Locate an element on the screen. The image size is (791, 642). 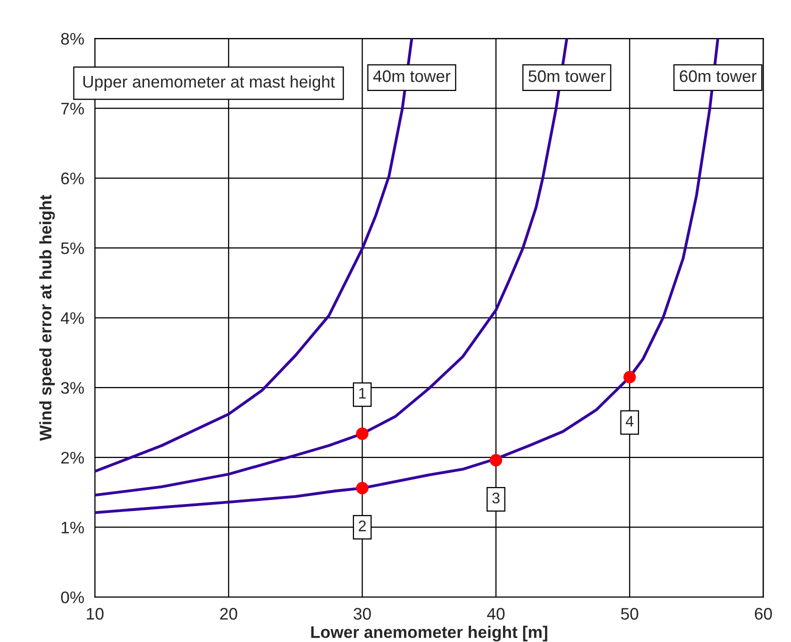
annotation: 2 is located at coordinates (362, 526).